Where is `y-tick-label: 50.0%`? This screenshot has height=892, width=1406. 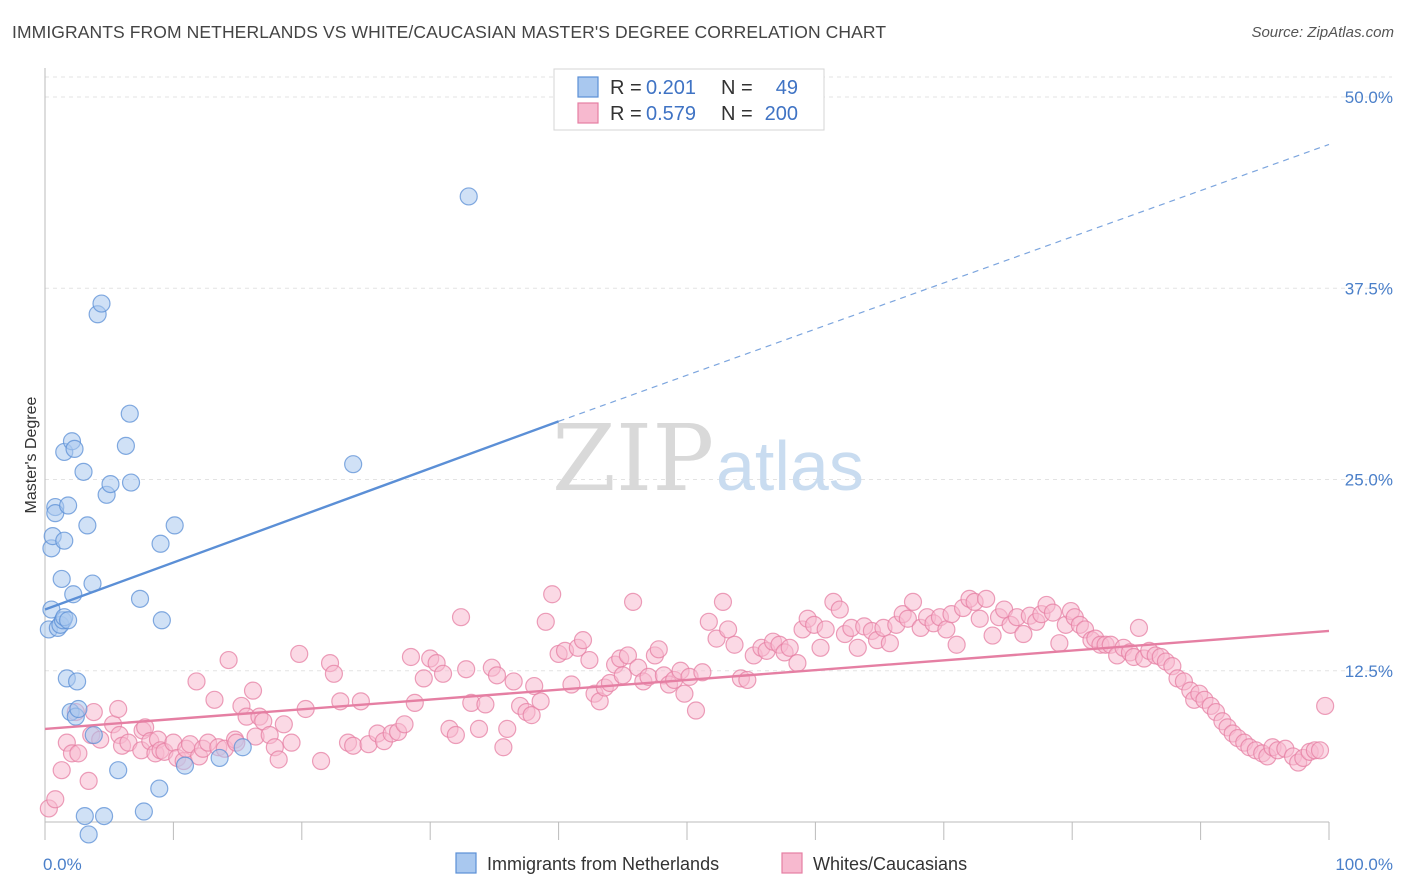 y-tick-label: 50.0% is located at coordinates (1369, 97).